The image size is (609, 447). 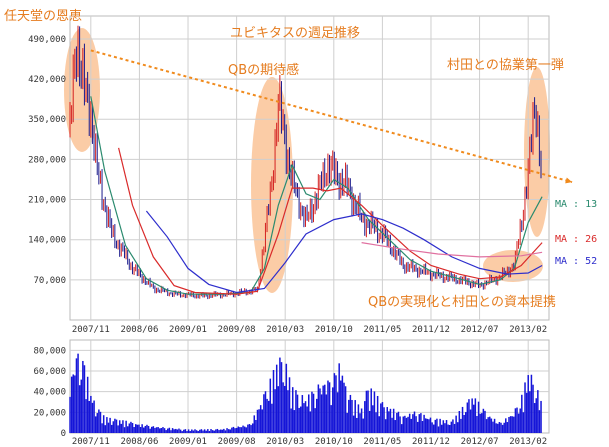 I want to click on ma52-label: MA : 52, so click(x=576, y=261).